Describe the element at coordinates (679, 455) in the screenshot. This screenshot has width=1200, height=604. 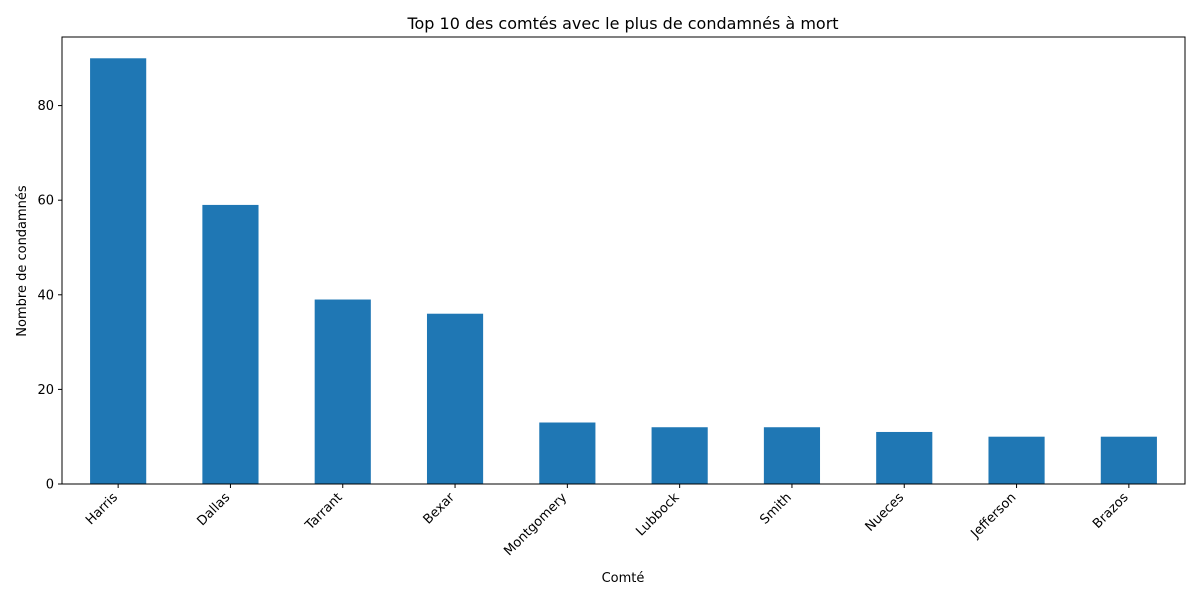
I see `bar-lubbock` at that location.